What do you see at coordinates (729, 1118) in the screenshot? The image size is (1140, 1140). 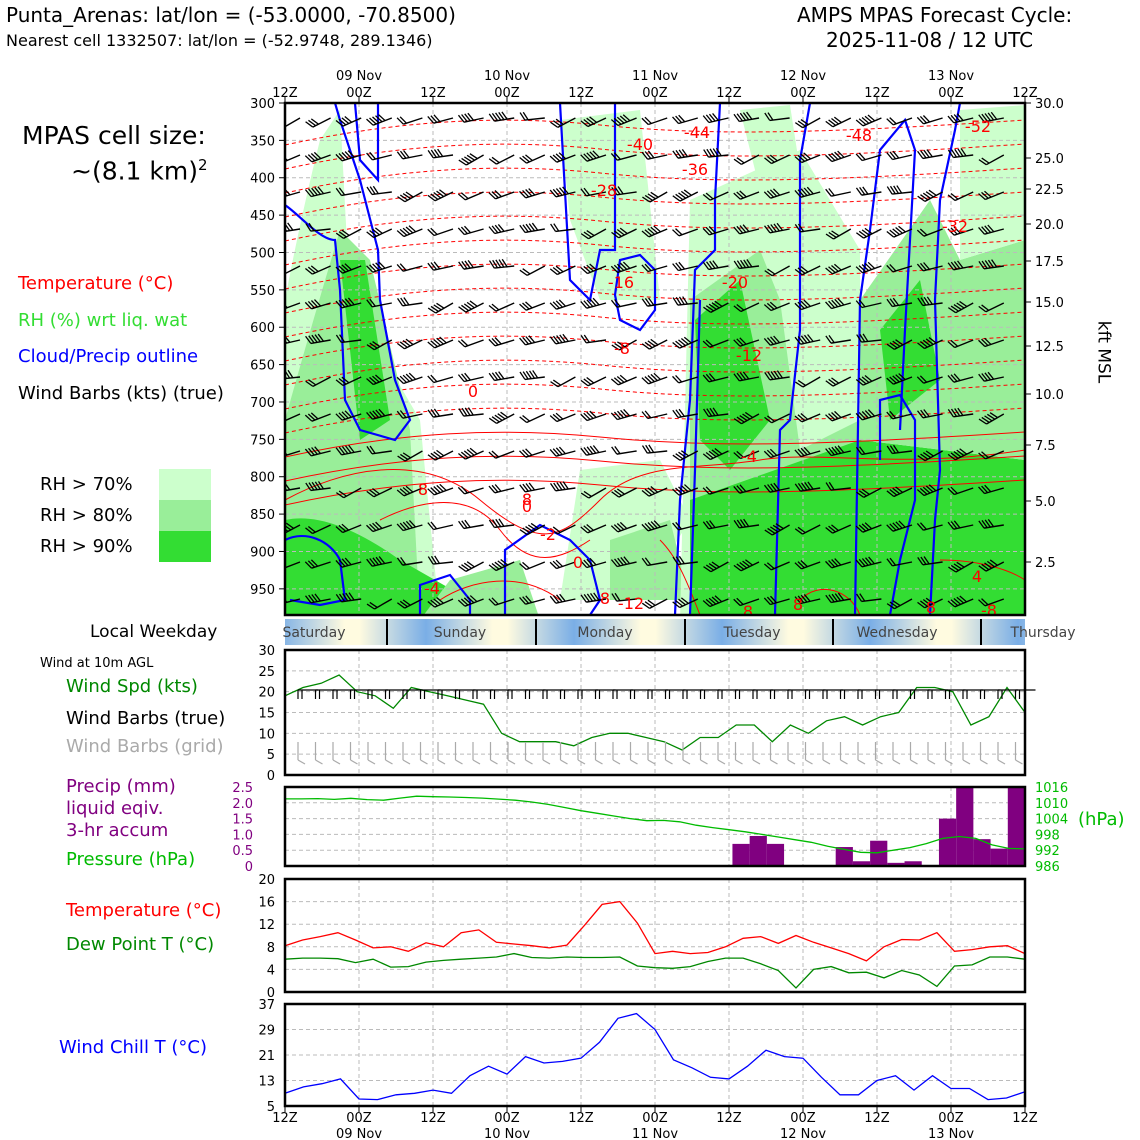 I see `bottom-hour-label: 12Z` at bounding box center [729, 1118].